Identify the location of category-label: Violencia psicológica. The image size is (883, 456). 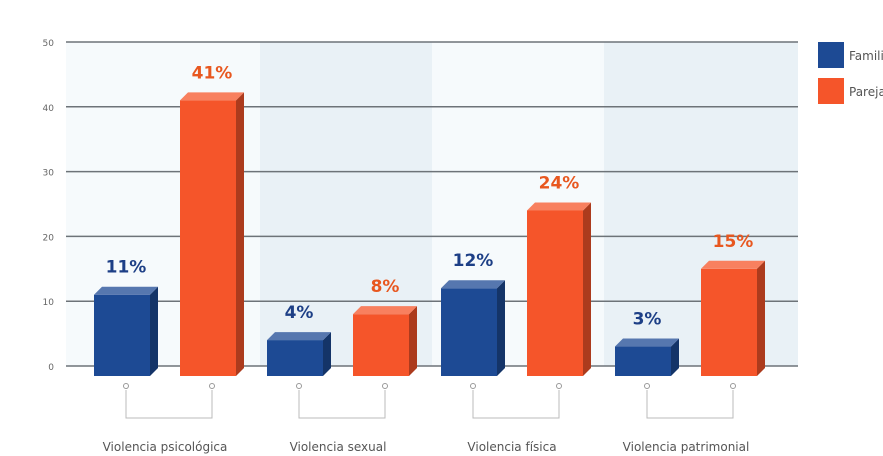
(165, 447).